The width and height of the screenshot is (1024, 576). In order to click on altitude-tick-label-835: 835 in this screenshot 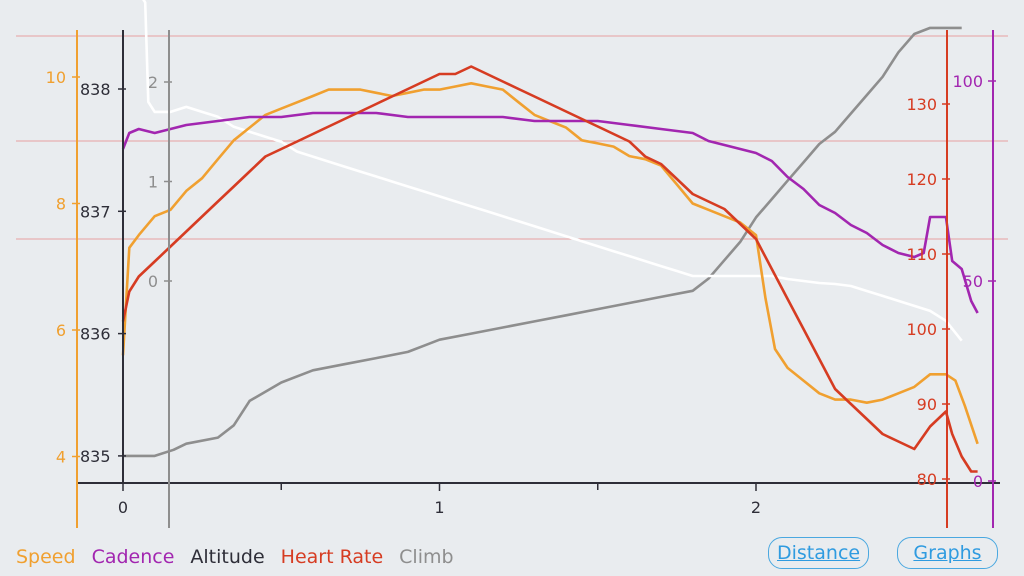, I will do `click(95, 456)`.